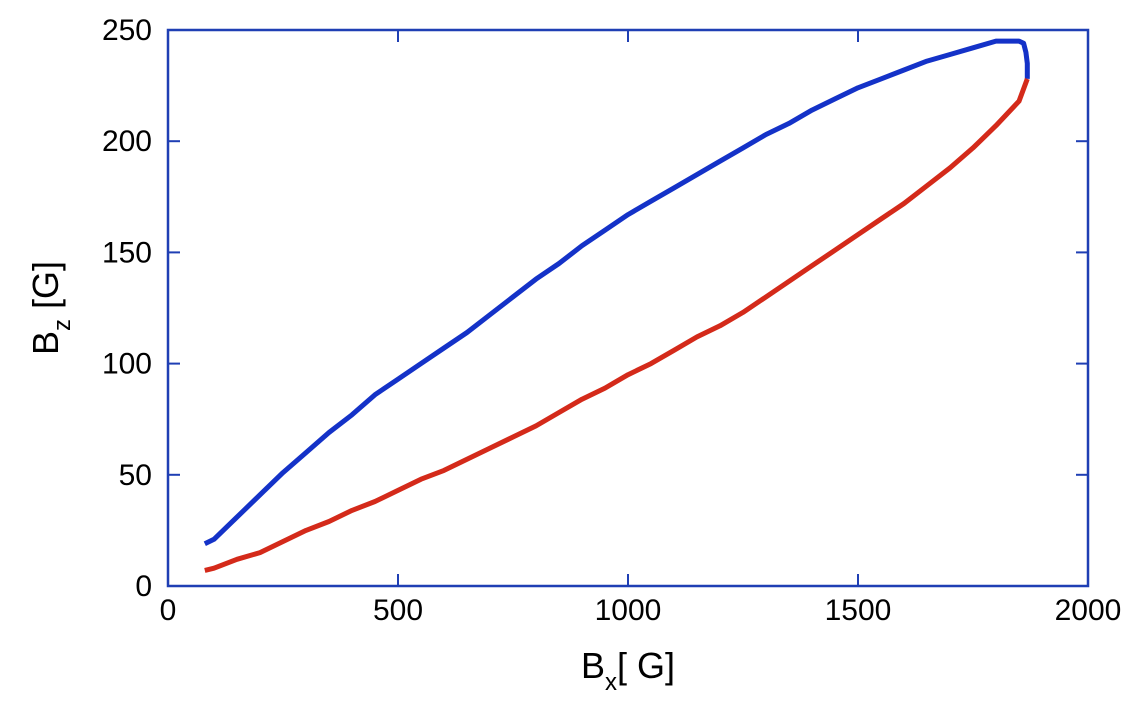  Describe the element at coordinates (143, 586) in the screenshot. I see `y-tick-label: 0` at that location.